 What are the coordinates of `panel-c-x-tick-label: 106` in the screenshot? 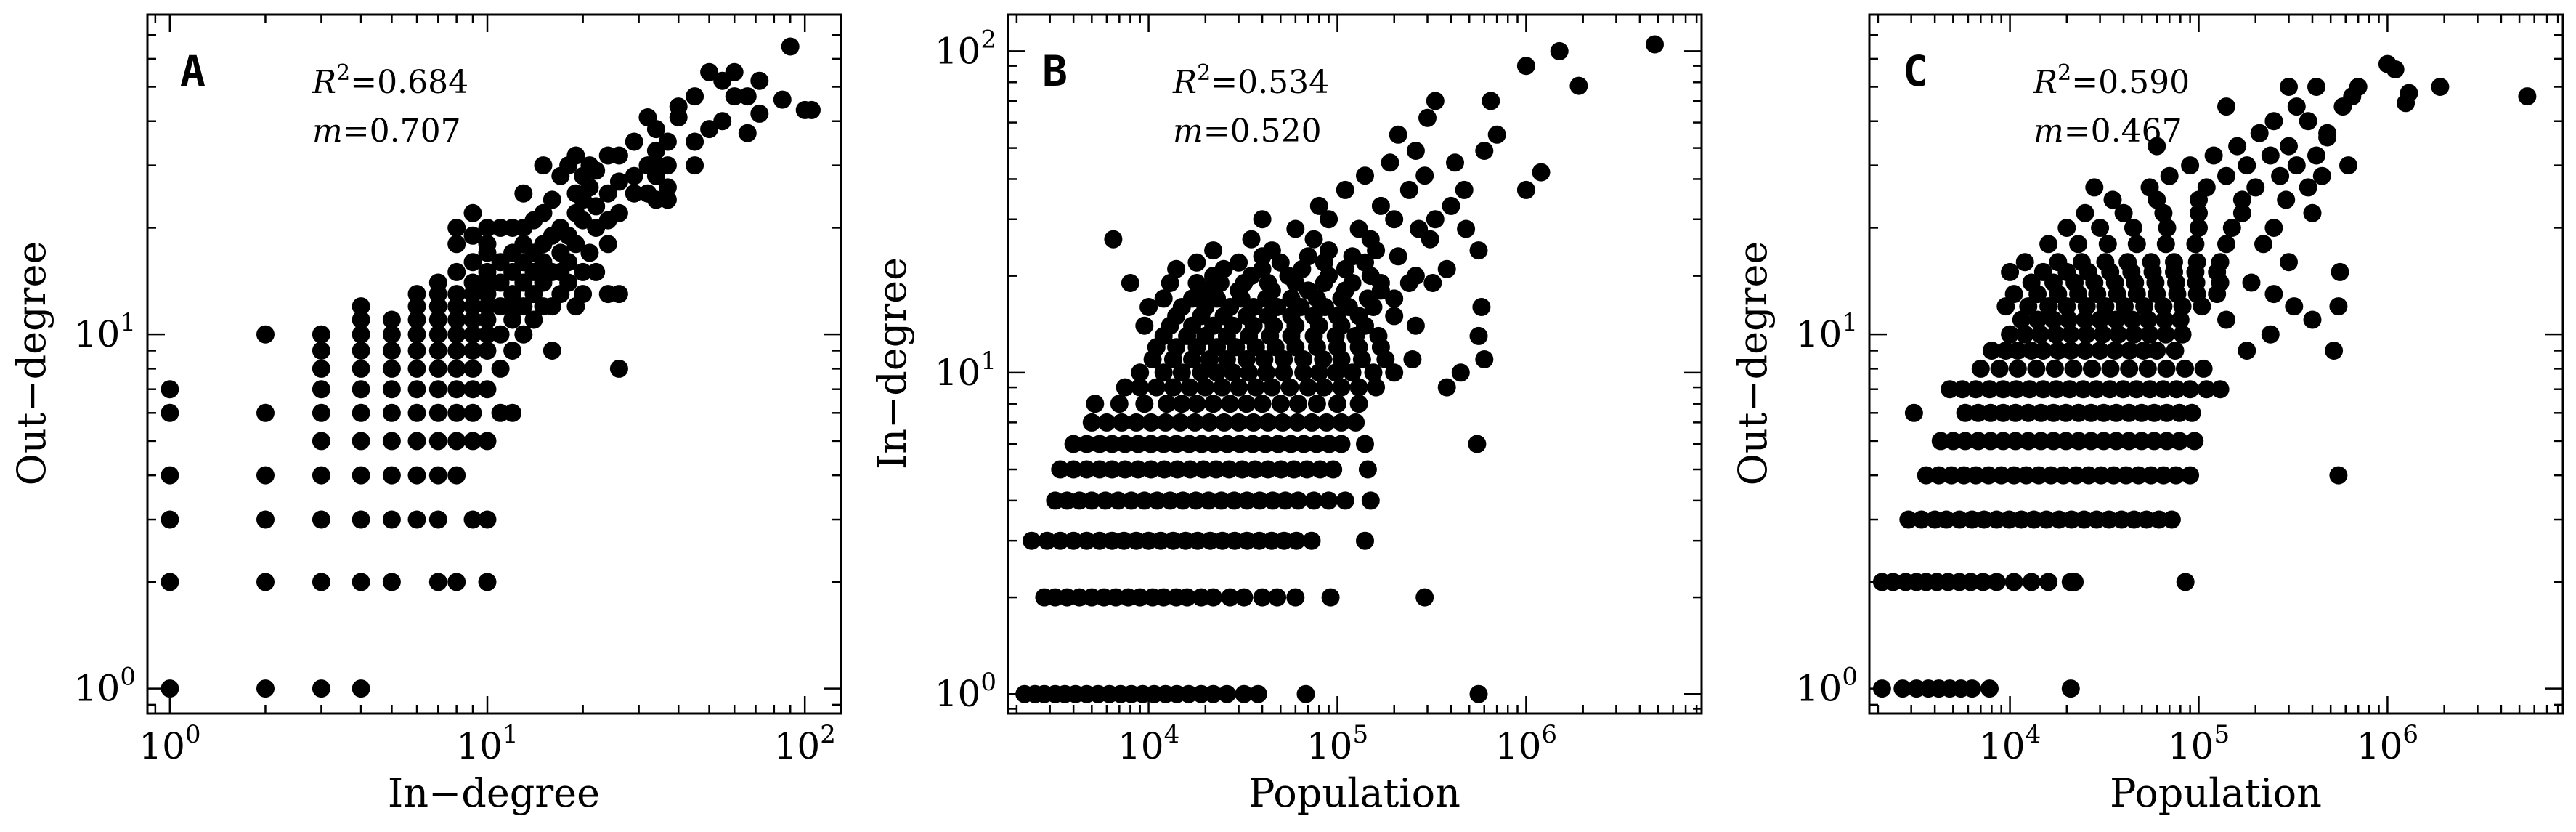 It's located at (2388, 744).